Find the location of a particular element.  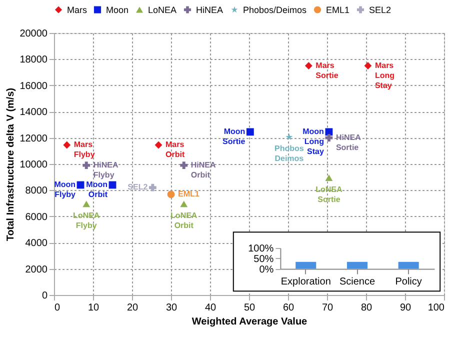

annotation: HiNEA Sortie is located at coordinates (349, 142).